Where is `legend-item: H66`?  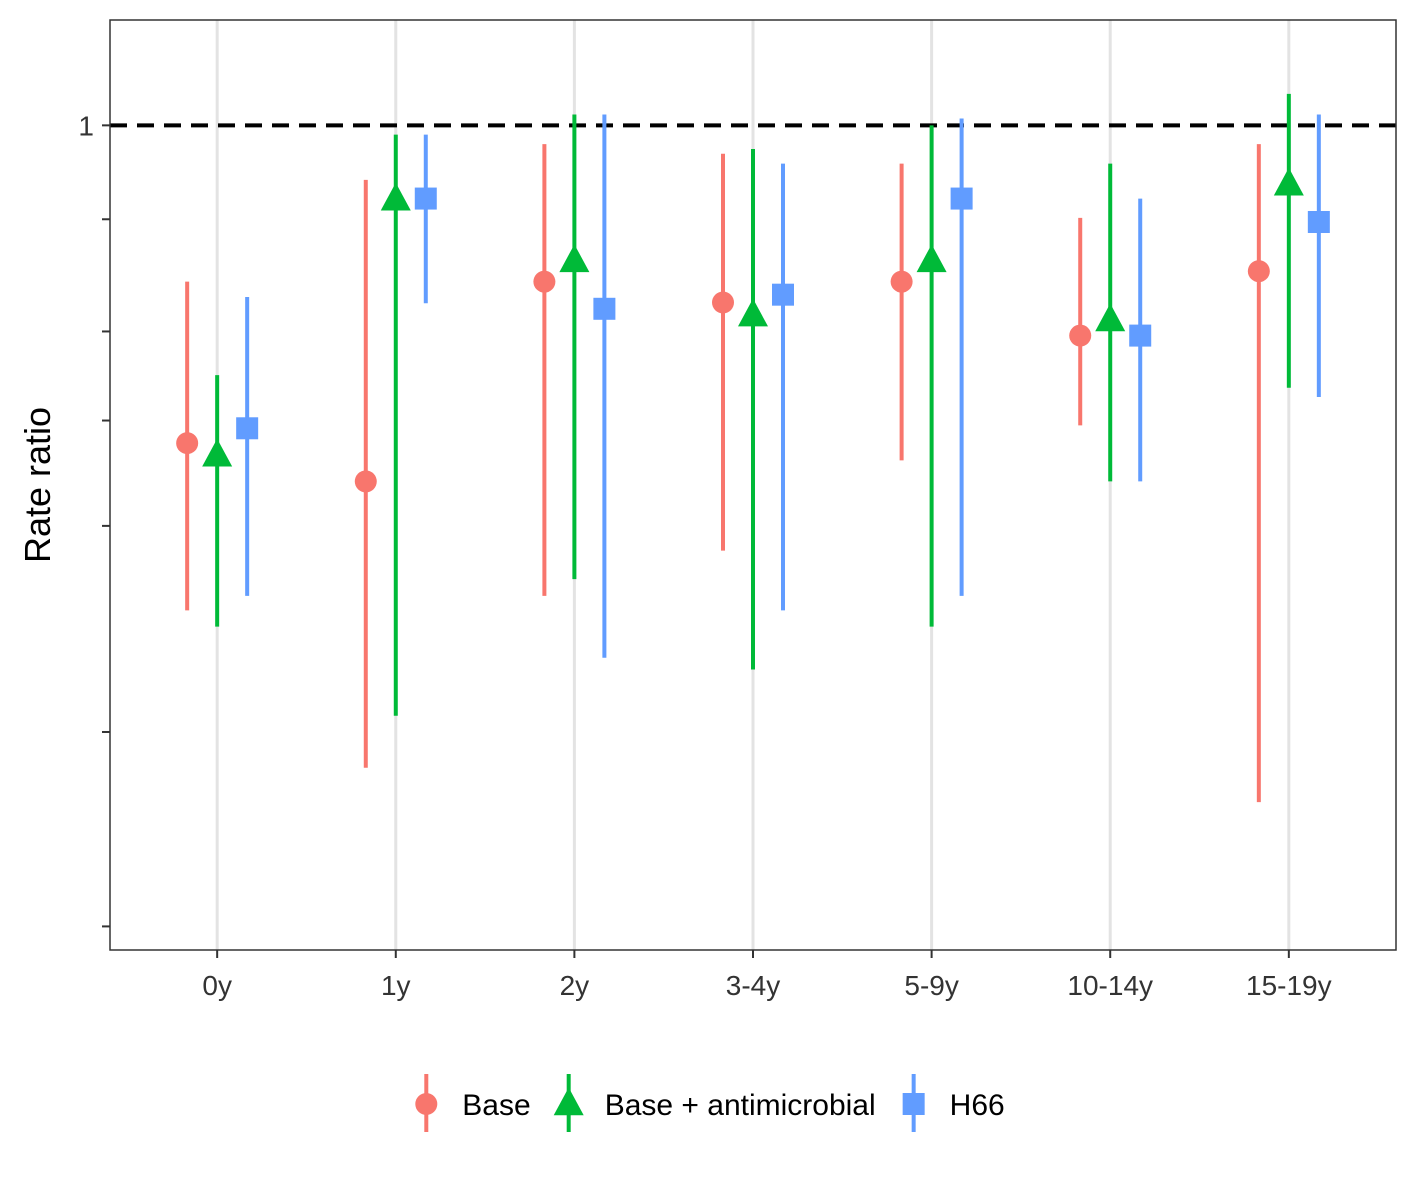 legend-item: H66 is located at coordinates (953, 1103).